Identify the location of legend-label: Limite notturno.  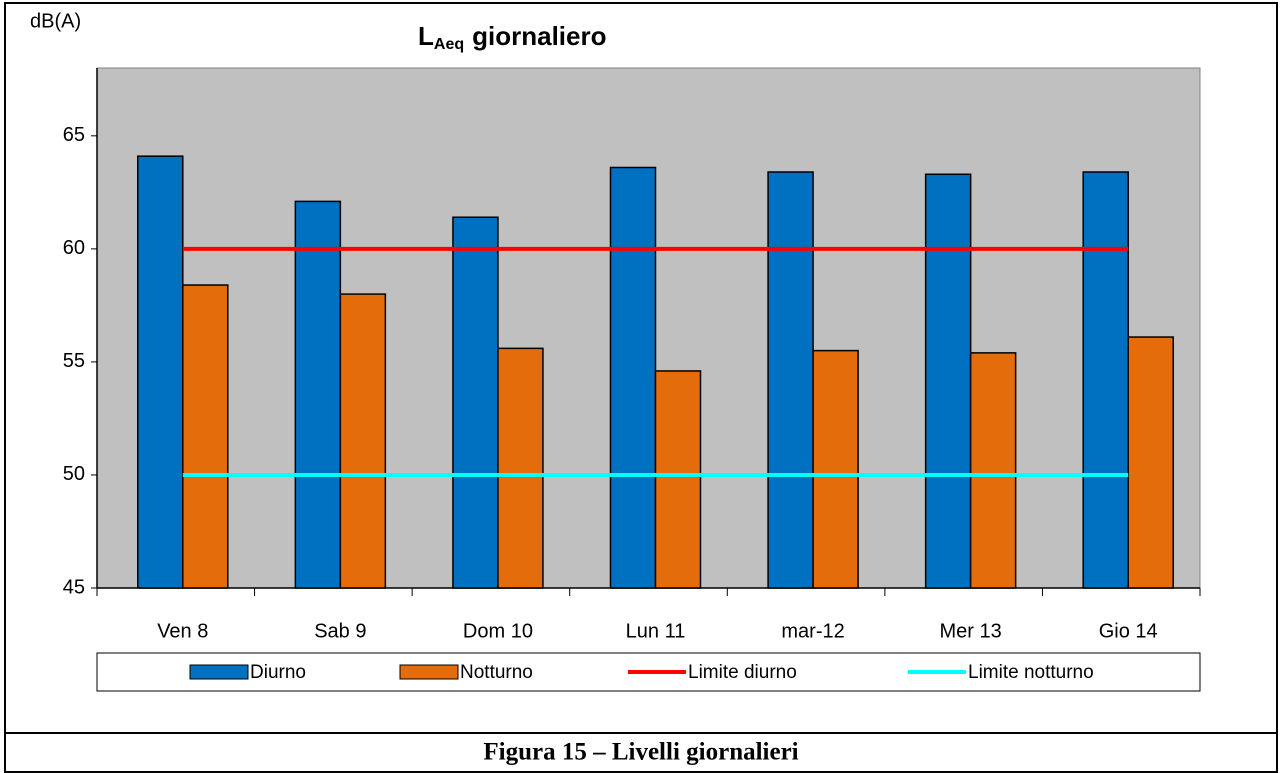
(1031, 672).